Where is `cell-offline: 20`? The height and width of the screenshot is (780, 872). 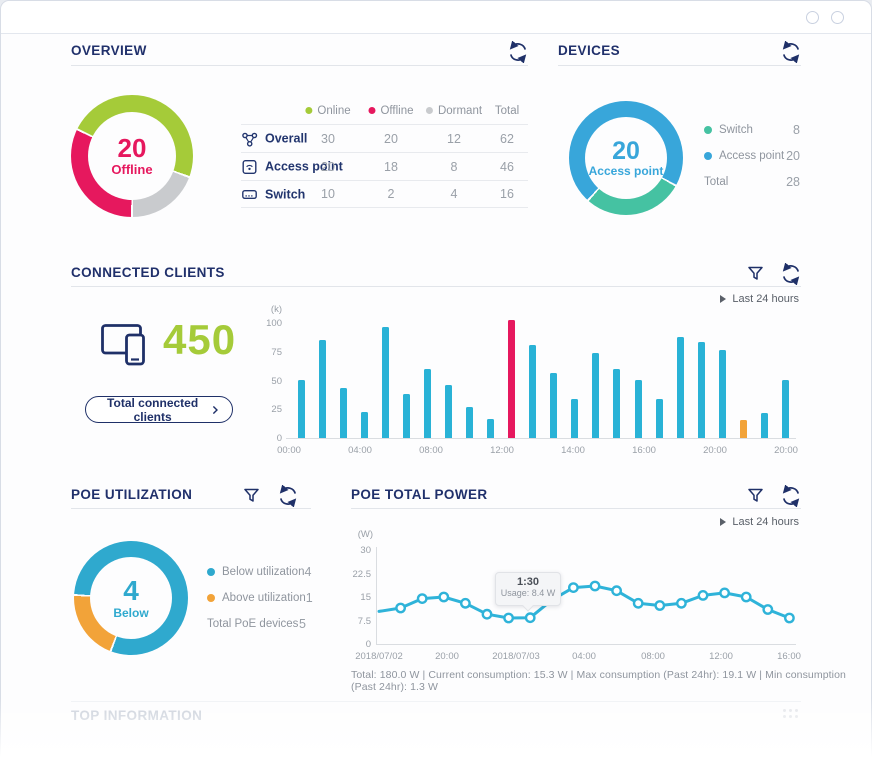
cell-offline: 20 is located at coordinates (391, 138).